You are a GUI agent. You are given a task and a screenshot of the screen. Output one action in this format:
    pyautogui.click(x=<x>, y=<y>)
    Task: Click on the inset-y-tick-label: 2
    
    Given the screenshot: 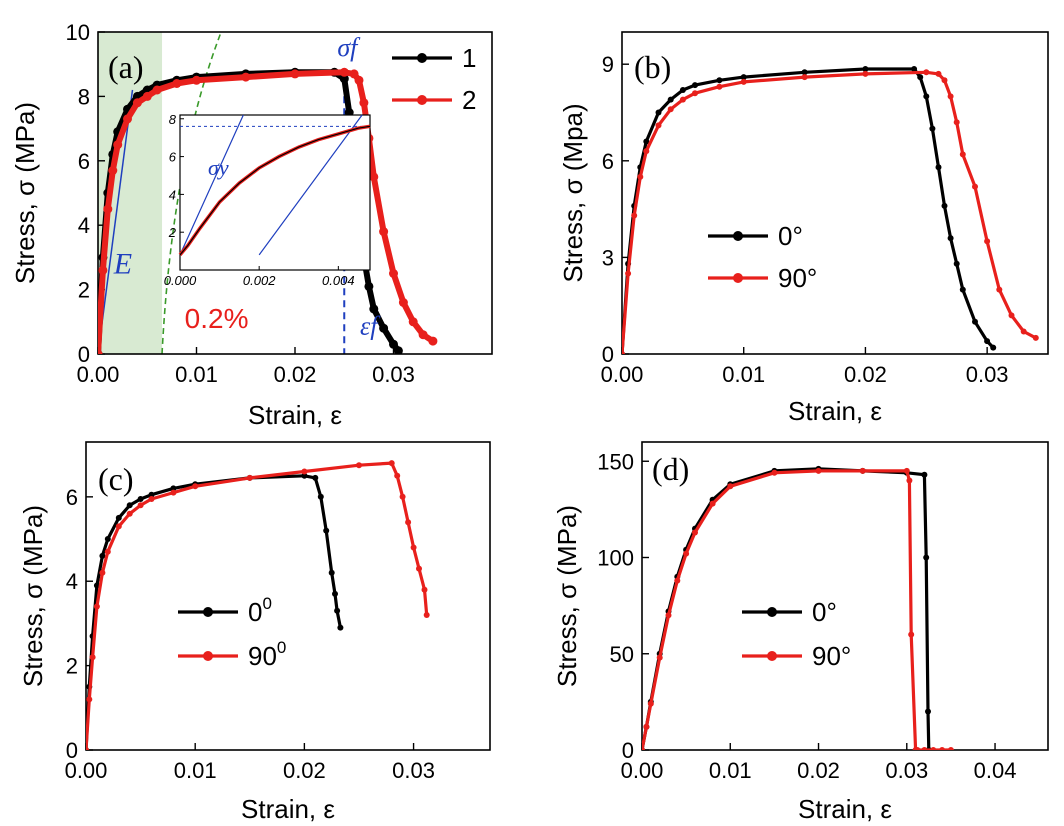 What is the action you would take?
    pyautogui.click(x=172, y=232)
    